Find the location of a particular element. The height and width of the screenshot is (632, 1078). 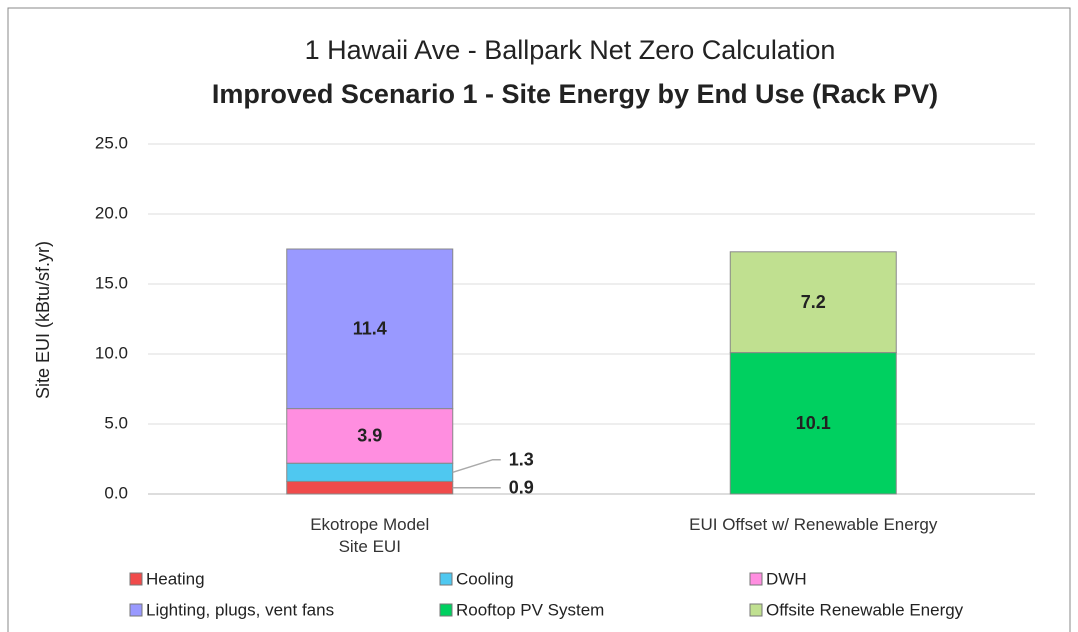

y-tick-label: 20.0 is located at coordinates (111, 212).